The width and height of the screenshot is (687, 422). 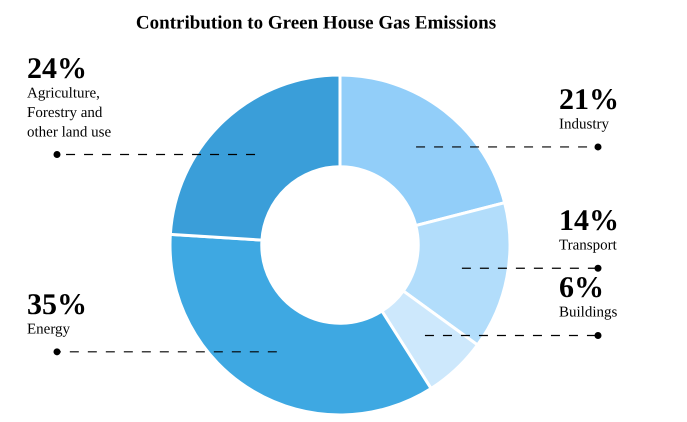 What do you see at coordinates (588, 312) in the screenshot?
I see `slice-label: Buildings` at bounding box center [588, 312].